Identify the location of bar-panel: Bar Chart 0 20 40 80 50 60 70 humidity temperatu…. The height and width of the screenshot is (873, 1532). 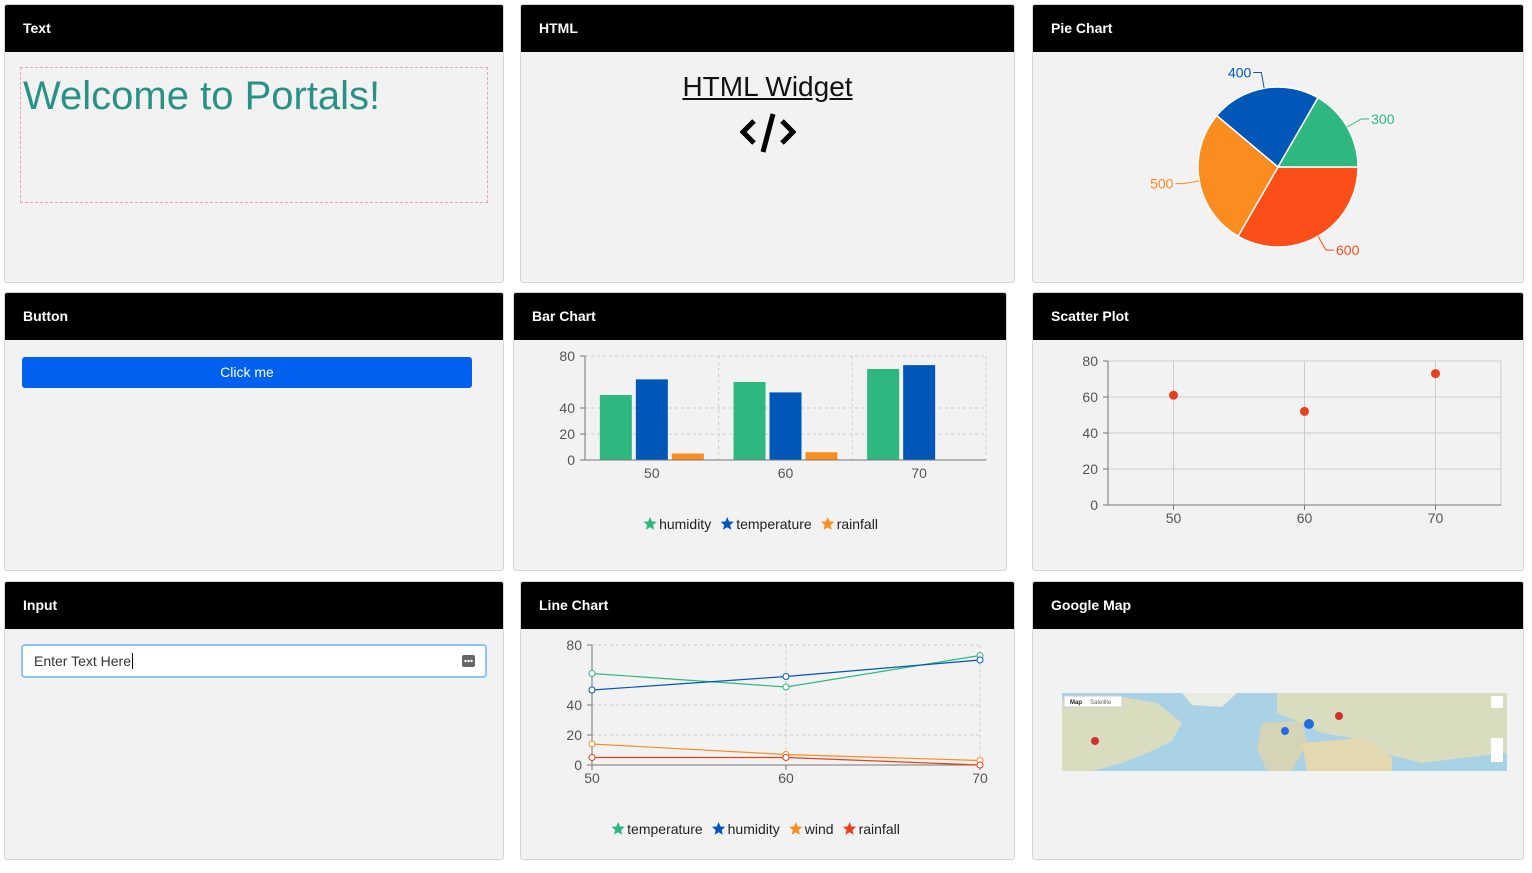
(760, 431).